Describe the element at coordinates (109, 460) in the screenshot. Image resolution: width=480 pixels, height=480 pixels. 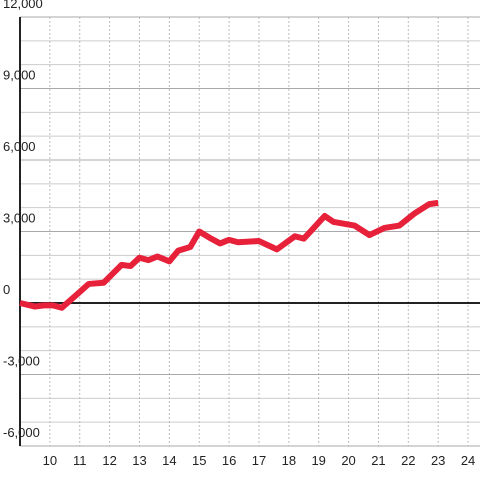
I see `x-tick-label: 12` at that location.